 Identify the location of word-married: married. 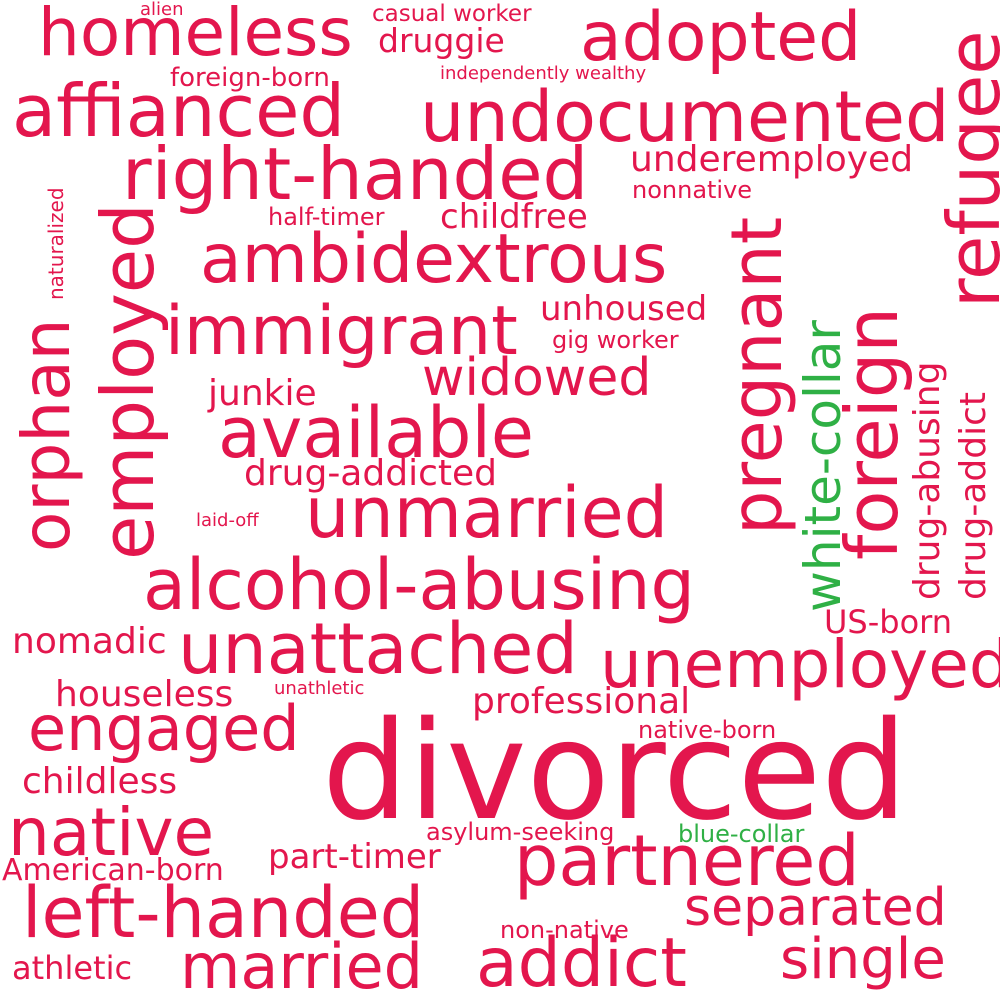
(302, 965).